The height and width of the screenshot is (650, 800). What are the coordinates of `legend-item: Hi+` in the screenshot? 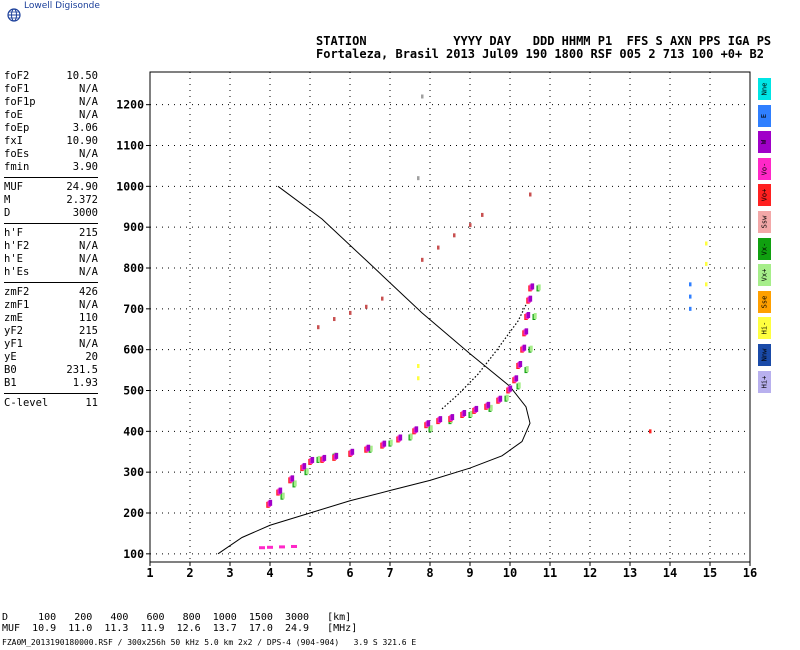 It's located at (764, 381).